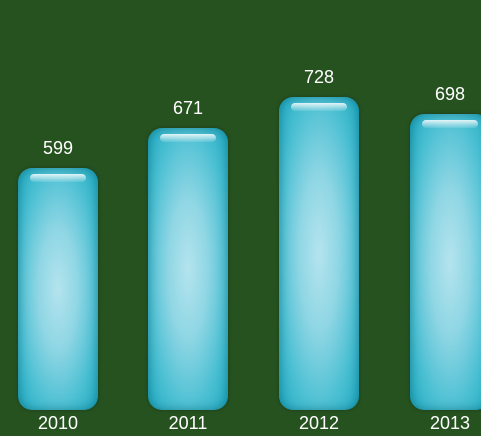  Describe the element at coordinates (58, 147) in the screenshot. I see `value-label-2010: 599` at that location.